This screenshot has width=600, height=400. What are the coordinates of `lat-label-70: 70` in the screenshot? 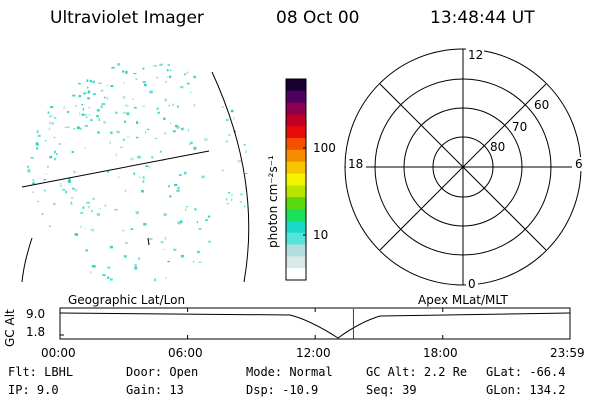 It's located at (520, 127).